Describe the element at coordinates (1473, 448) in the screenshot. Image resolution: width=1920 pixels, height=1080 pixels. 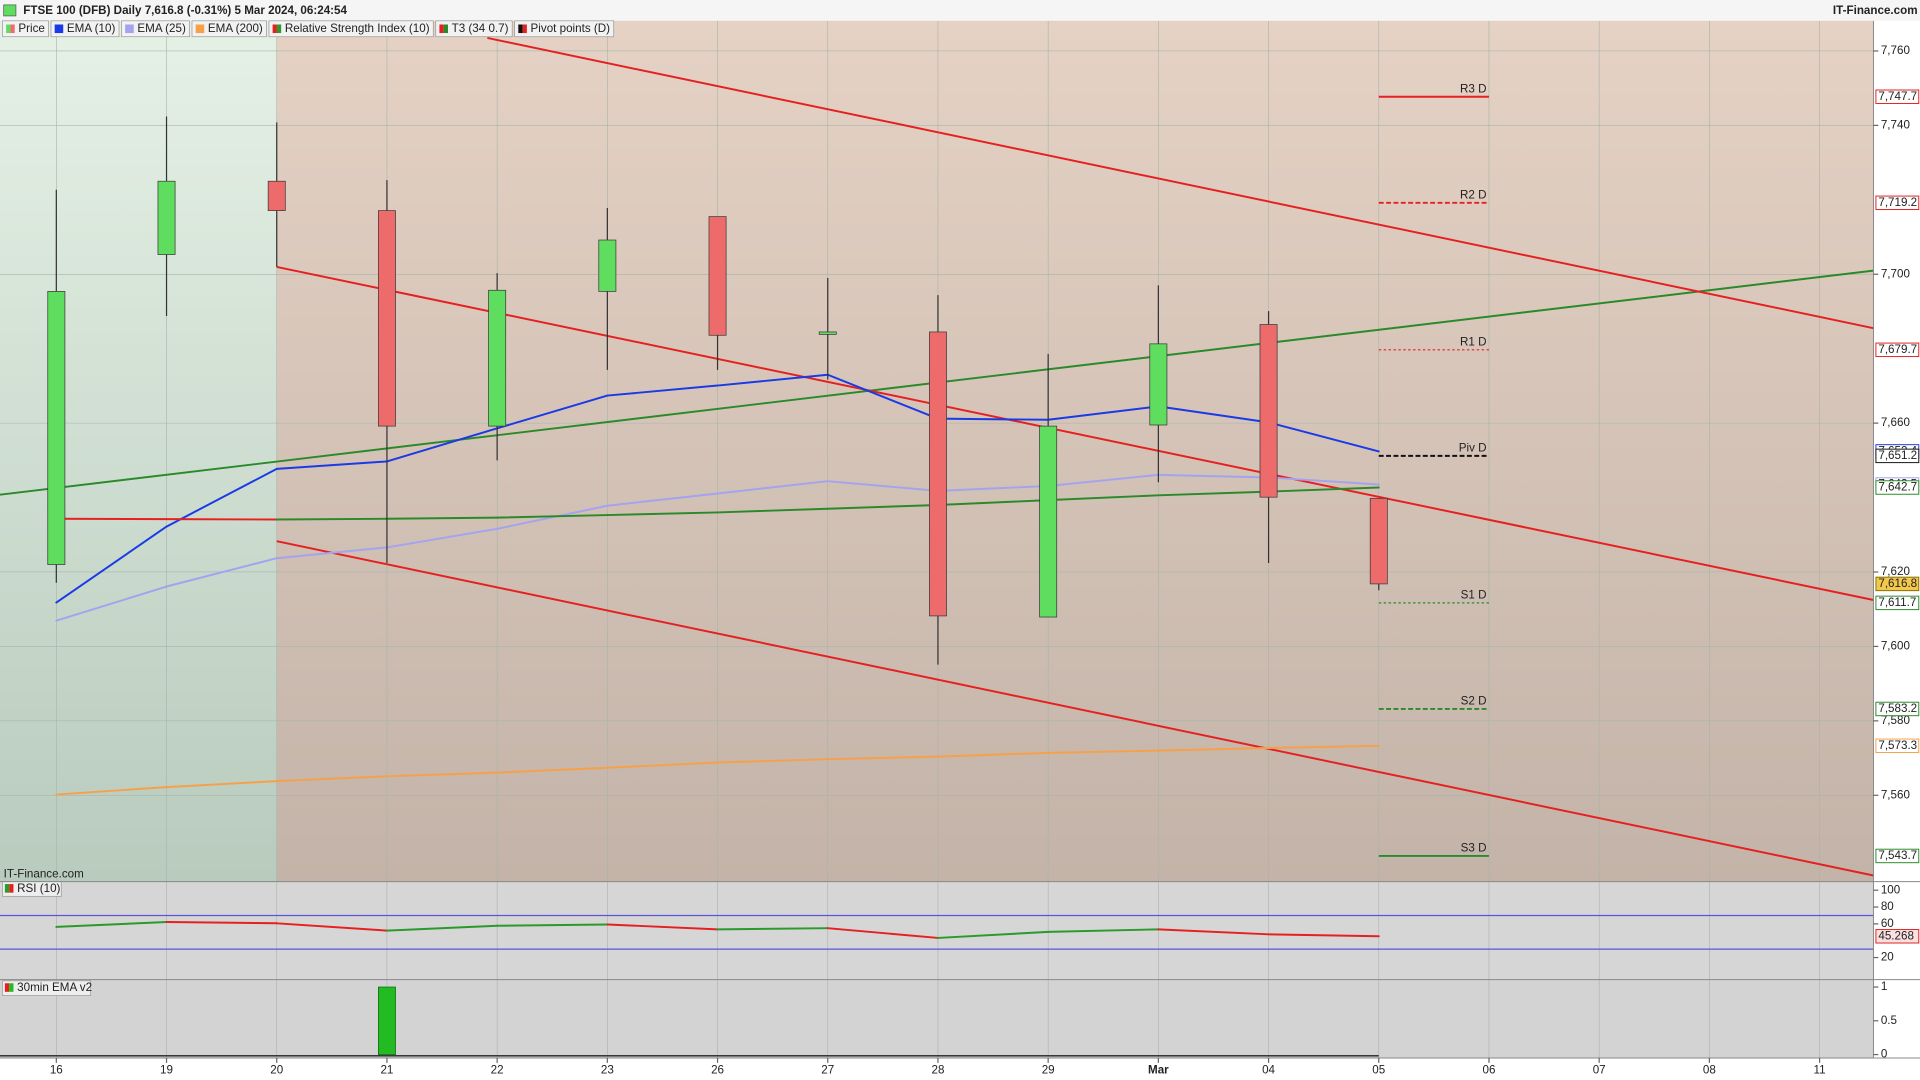
I see `pivot-label: Piv D` at that location.